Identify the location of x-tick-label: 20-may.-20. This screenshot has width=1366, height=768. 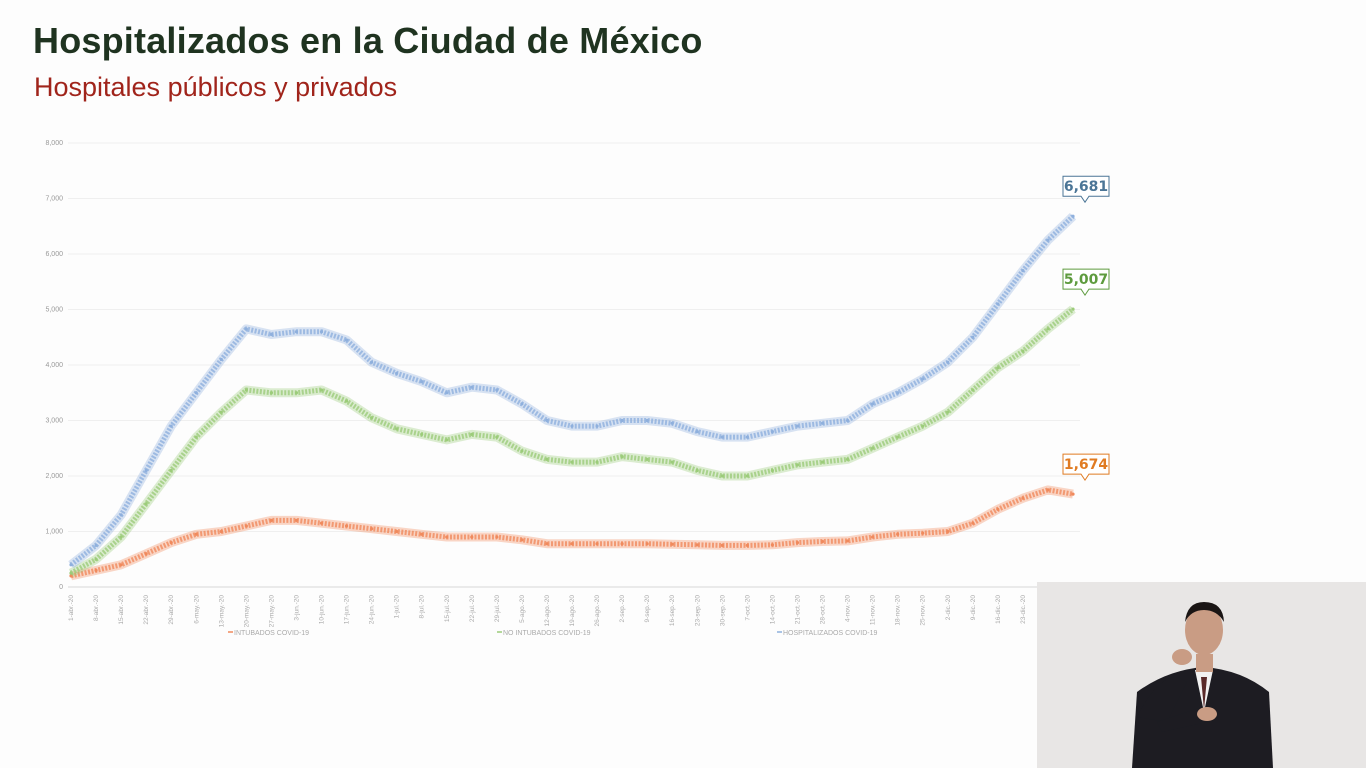
(246, 611).